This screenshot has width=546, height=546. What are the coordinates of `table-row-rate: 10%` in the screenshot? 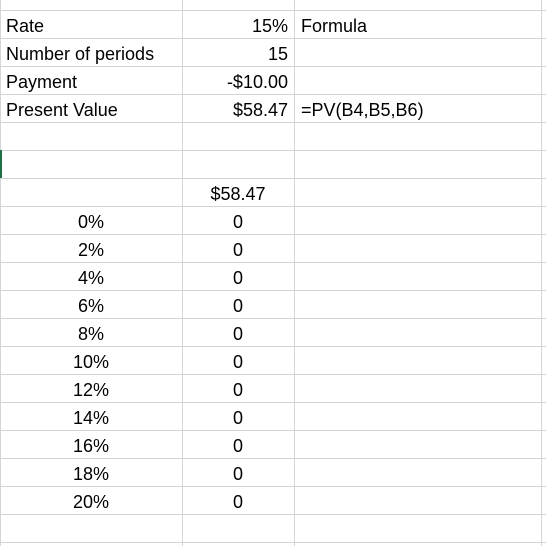 It's located at (91, 362).